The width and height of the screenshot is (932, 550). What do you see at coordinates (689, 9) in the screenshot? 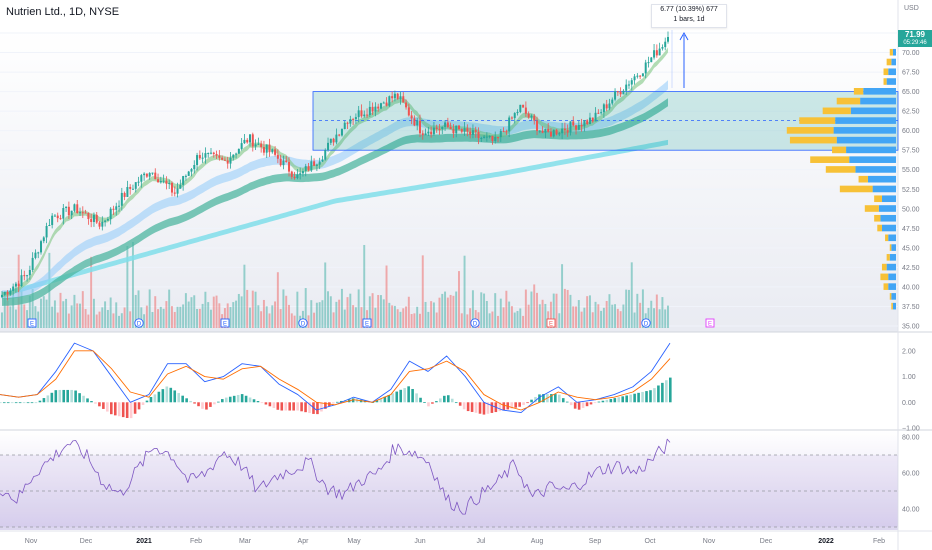
I see `measure-change: 6.77 (10.39%) 677` at bounding box center [689, 9].